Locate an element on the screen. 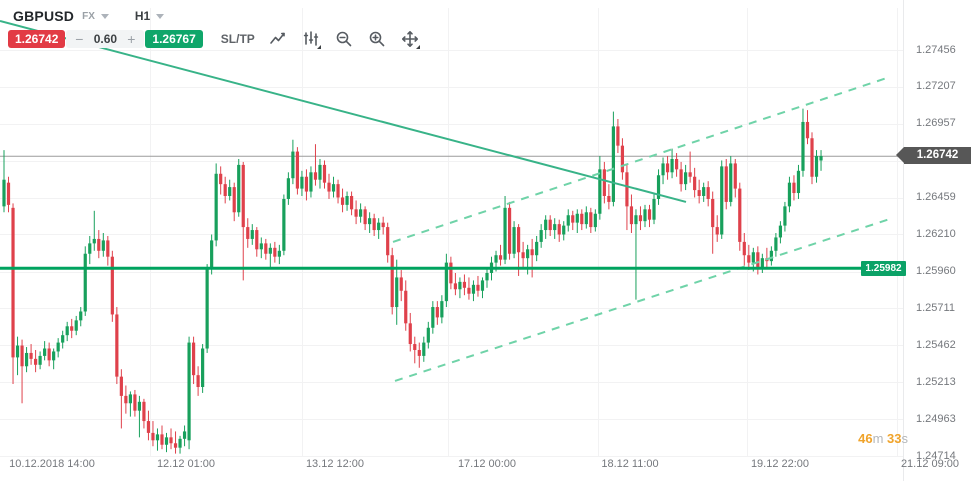  spread-minus-button: − is located at coordinates (79, 39).